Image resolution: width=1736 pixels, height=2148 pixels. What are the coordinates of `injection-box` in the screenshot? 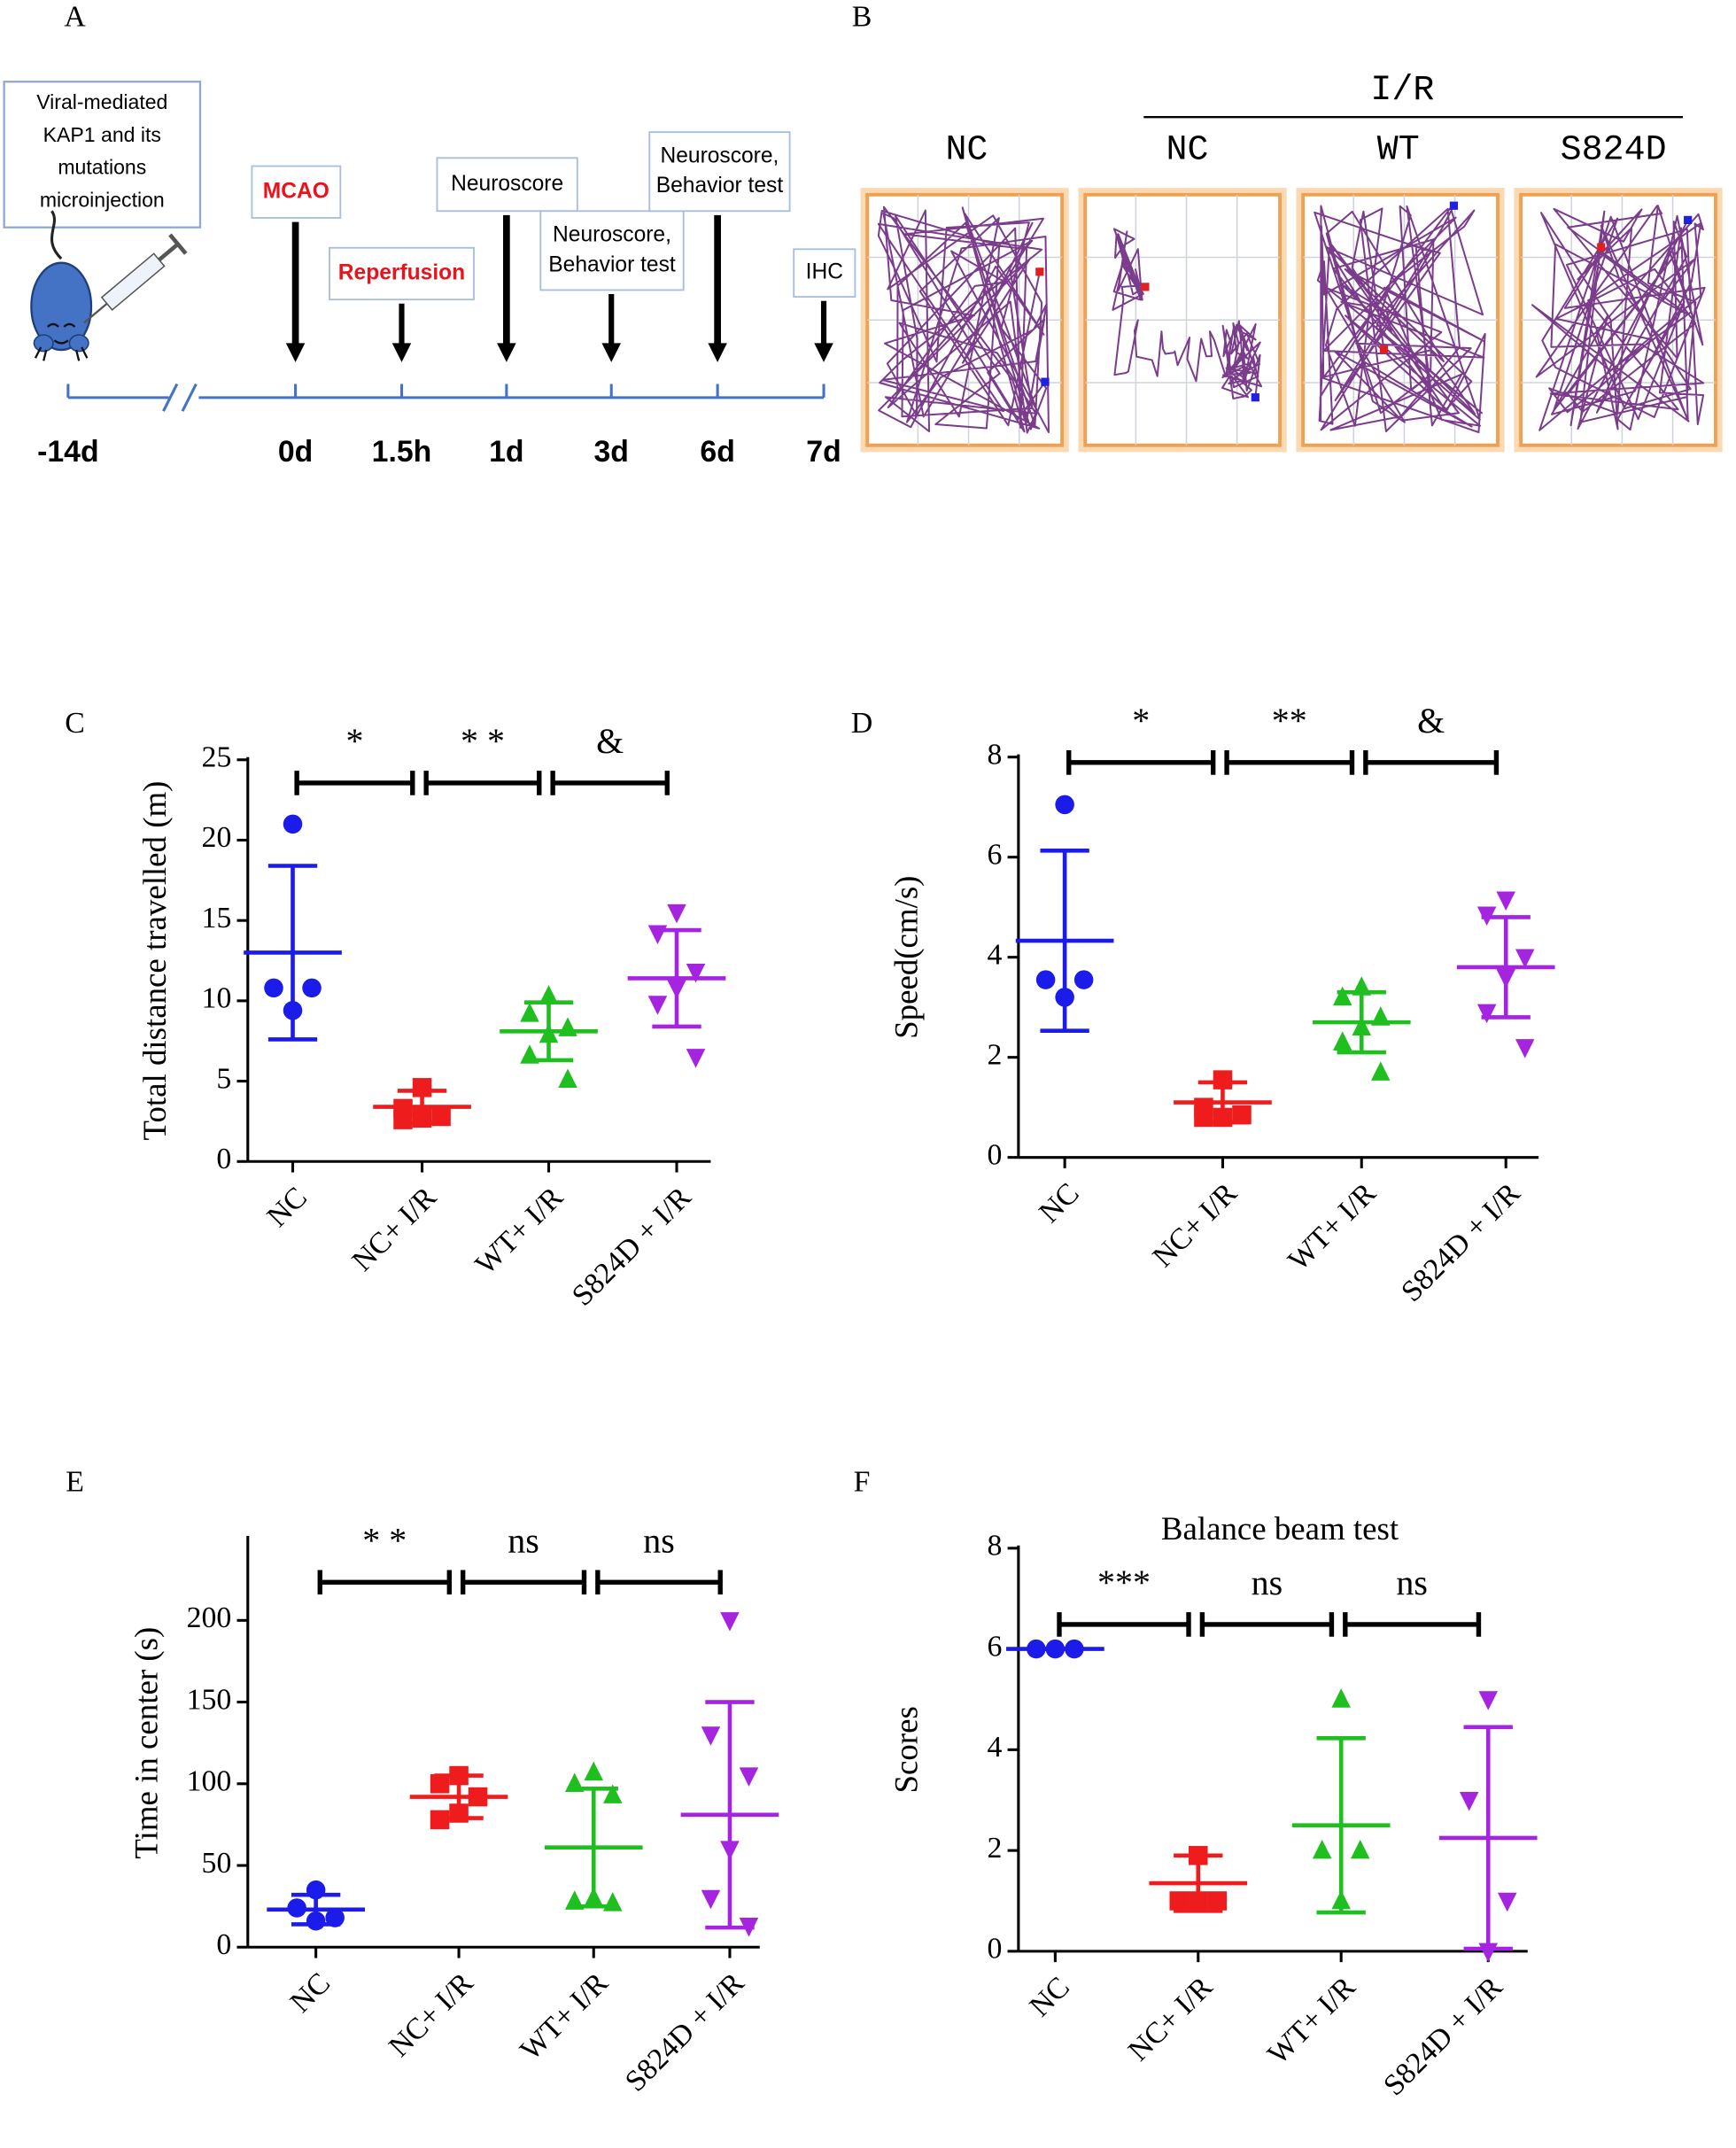 It's located at (102, 155).